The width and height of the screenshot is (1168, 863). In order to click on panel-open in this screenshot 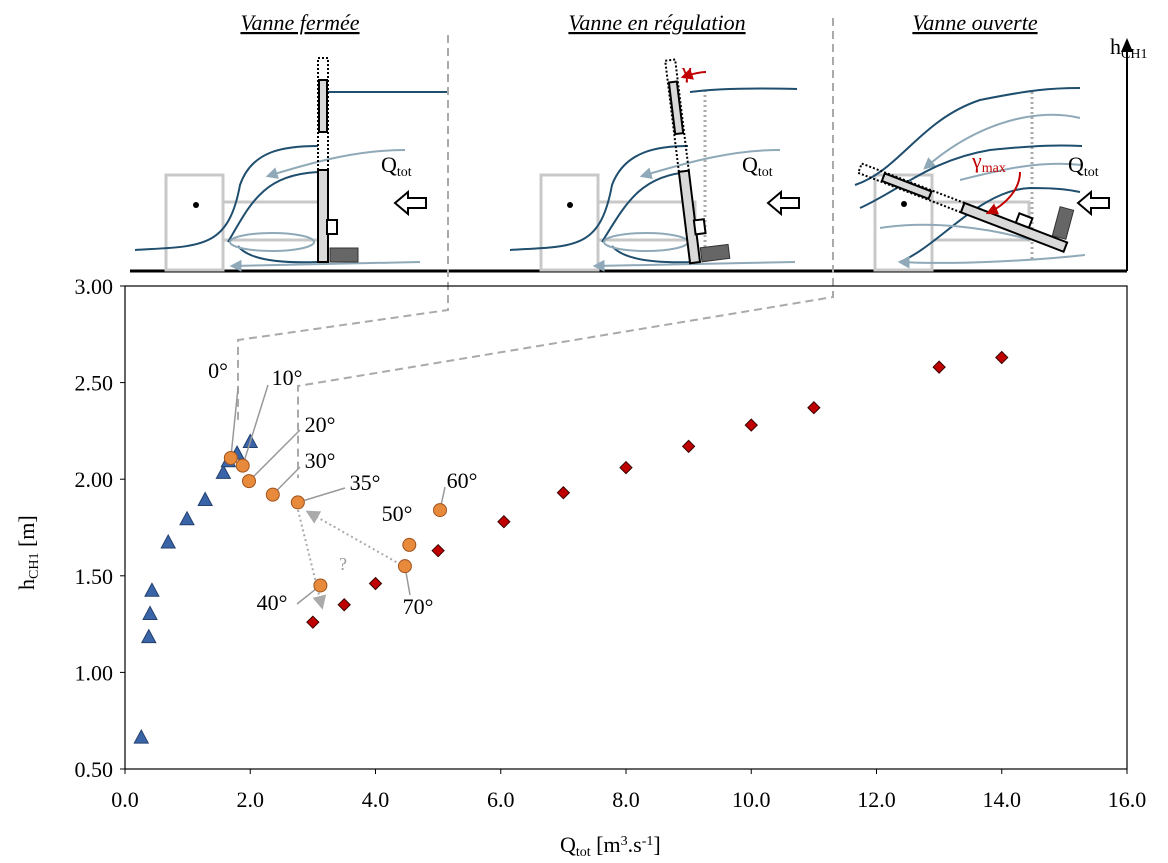, I will do `click(993, 155)`.